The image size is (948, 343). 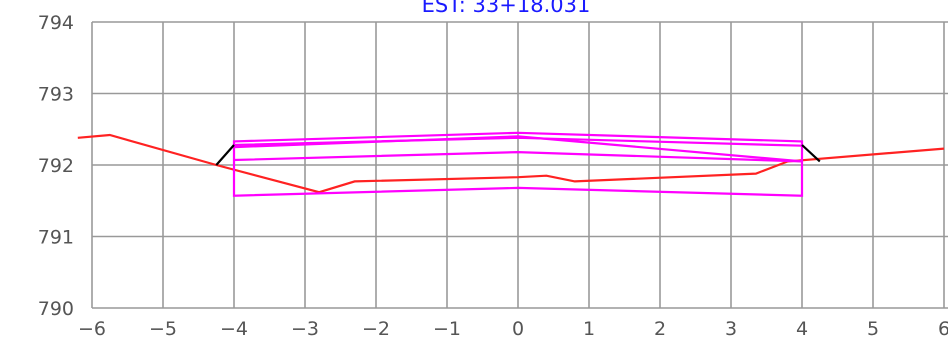 I want to click on x-tick-label: 1, so click(x=589, y=329).